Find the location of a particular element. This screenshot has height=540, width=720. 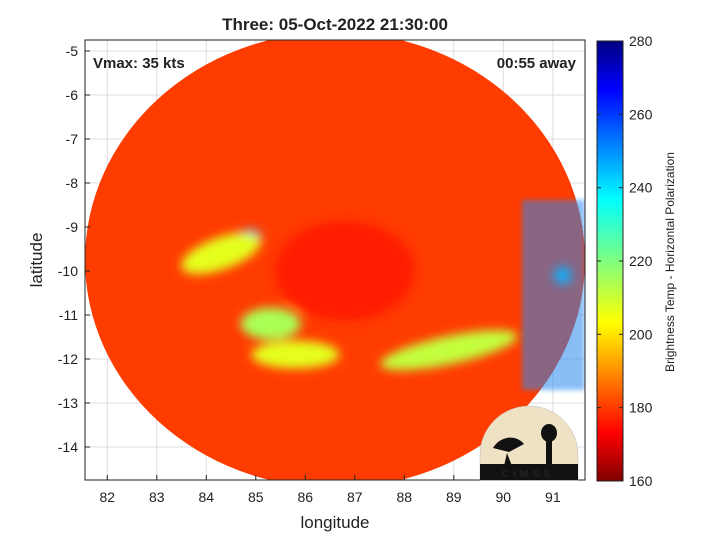

x-tick-label: 86 is located at coordinates (306, 497).